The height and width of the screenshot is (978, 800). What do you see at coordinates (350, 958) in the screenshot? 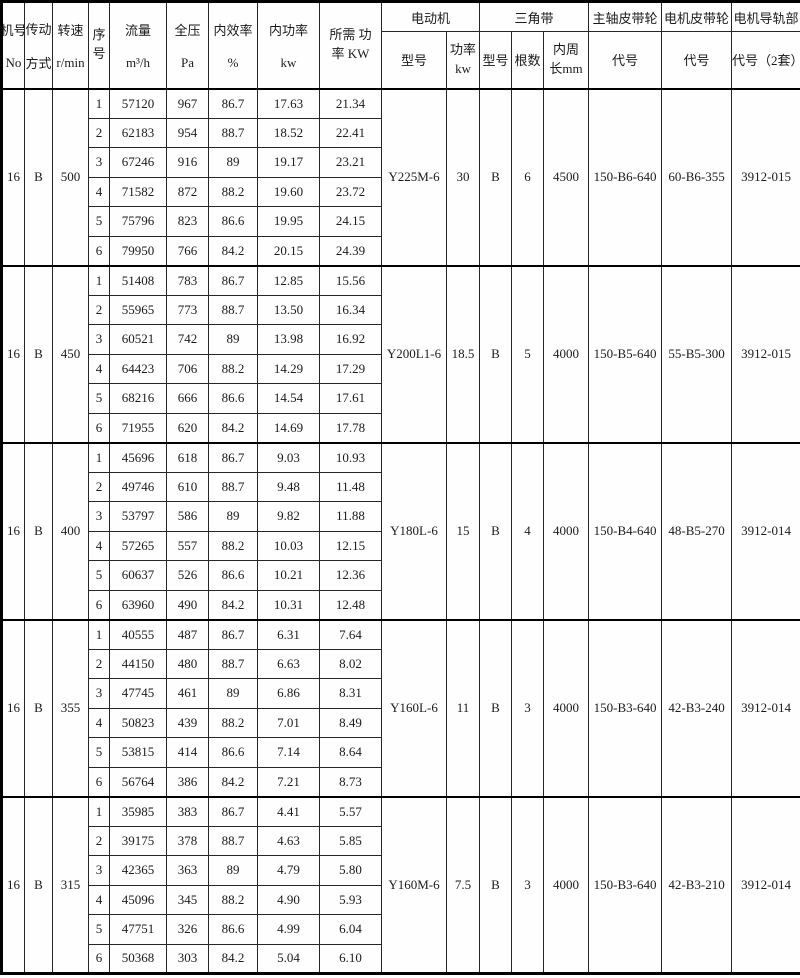
I see `required-power-cell: 6.10` at bounding box center [350, 958].